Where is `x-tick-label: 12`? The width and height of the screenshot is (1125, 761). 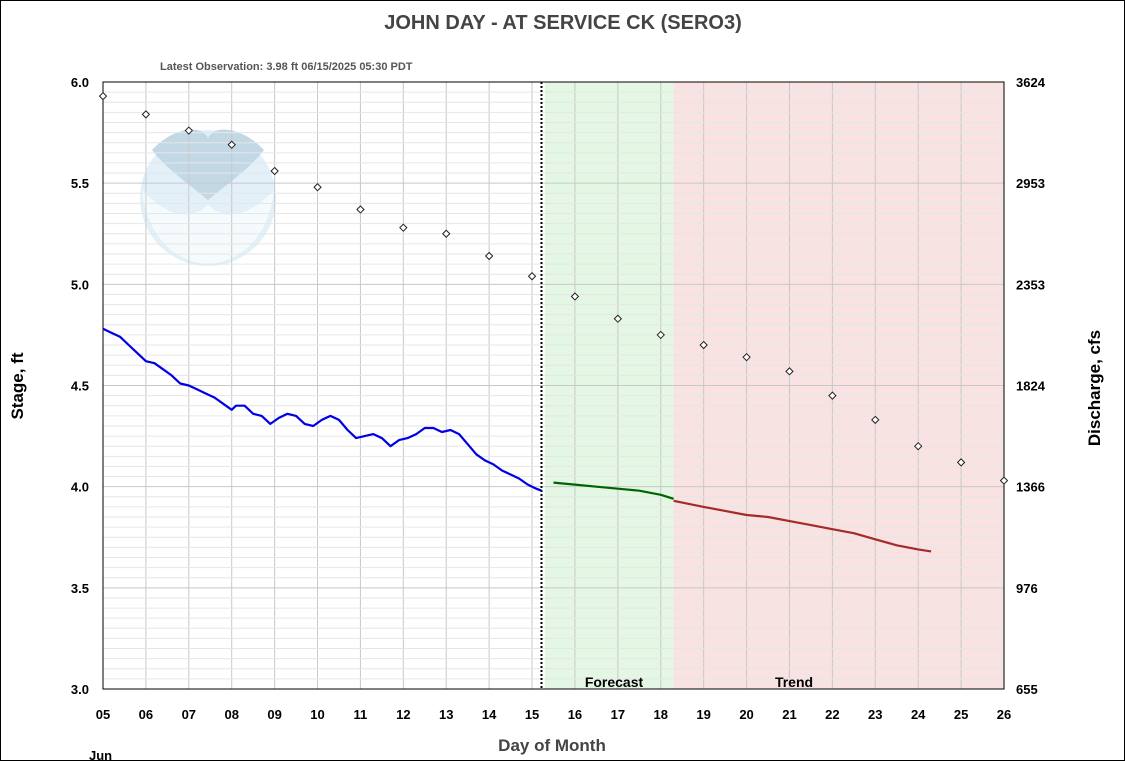 x-tick-label: 12 is located at coordinates (403, 714).